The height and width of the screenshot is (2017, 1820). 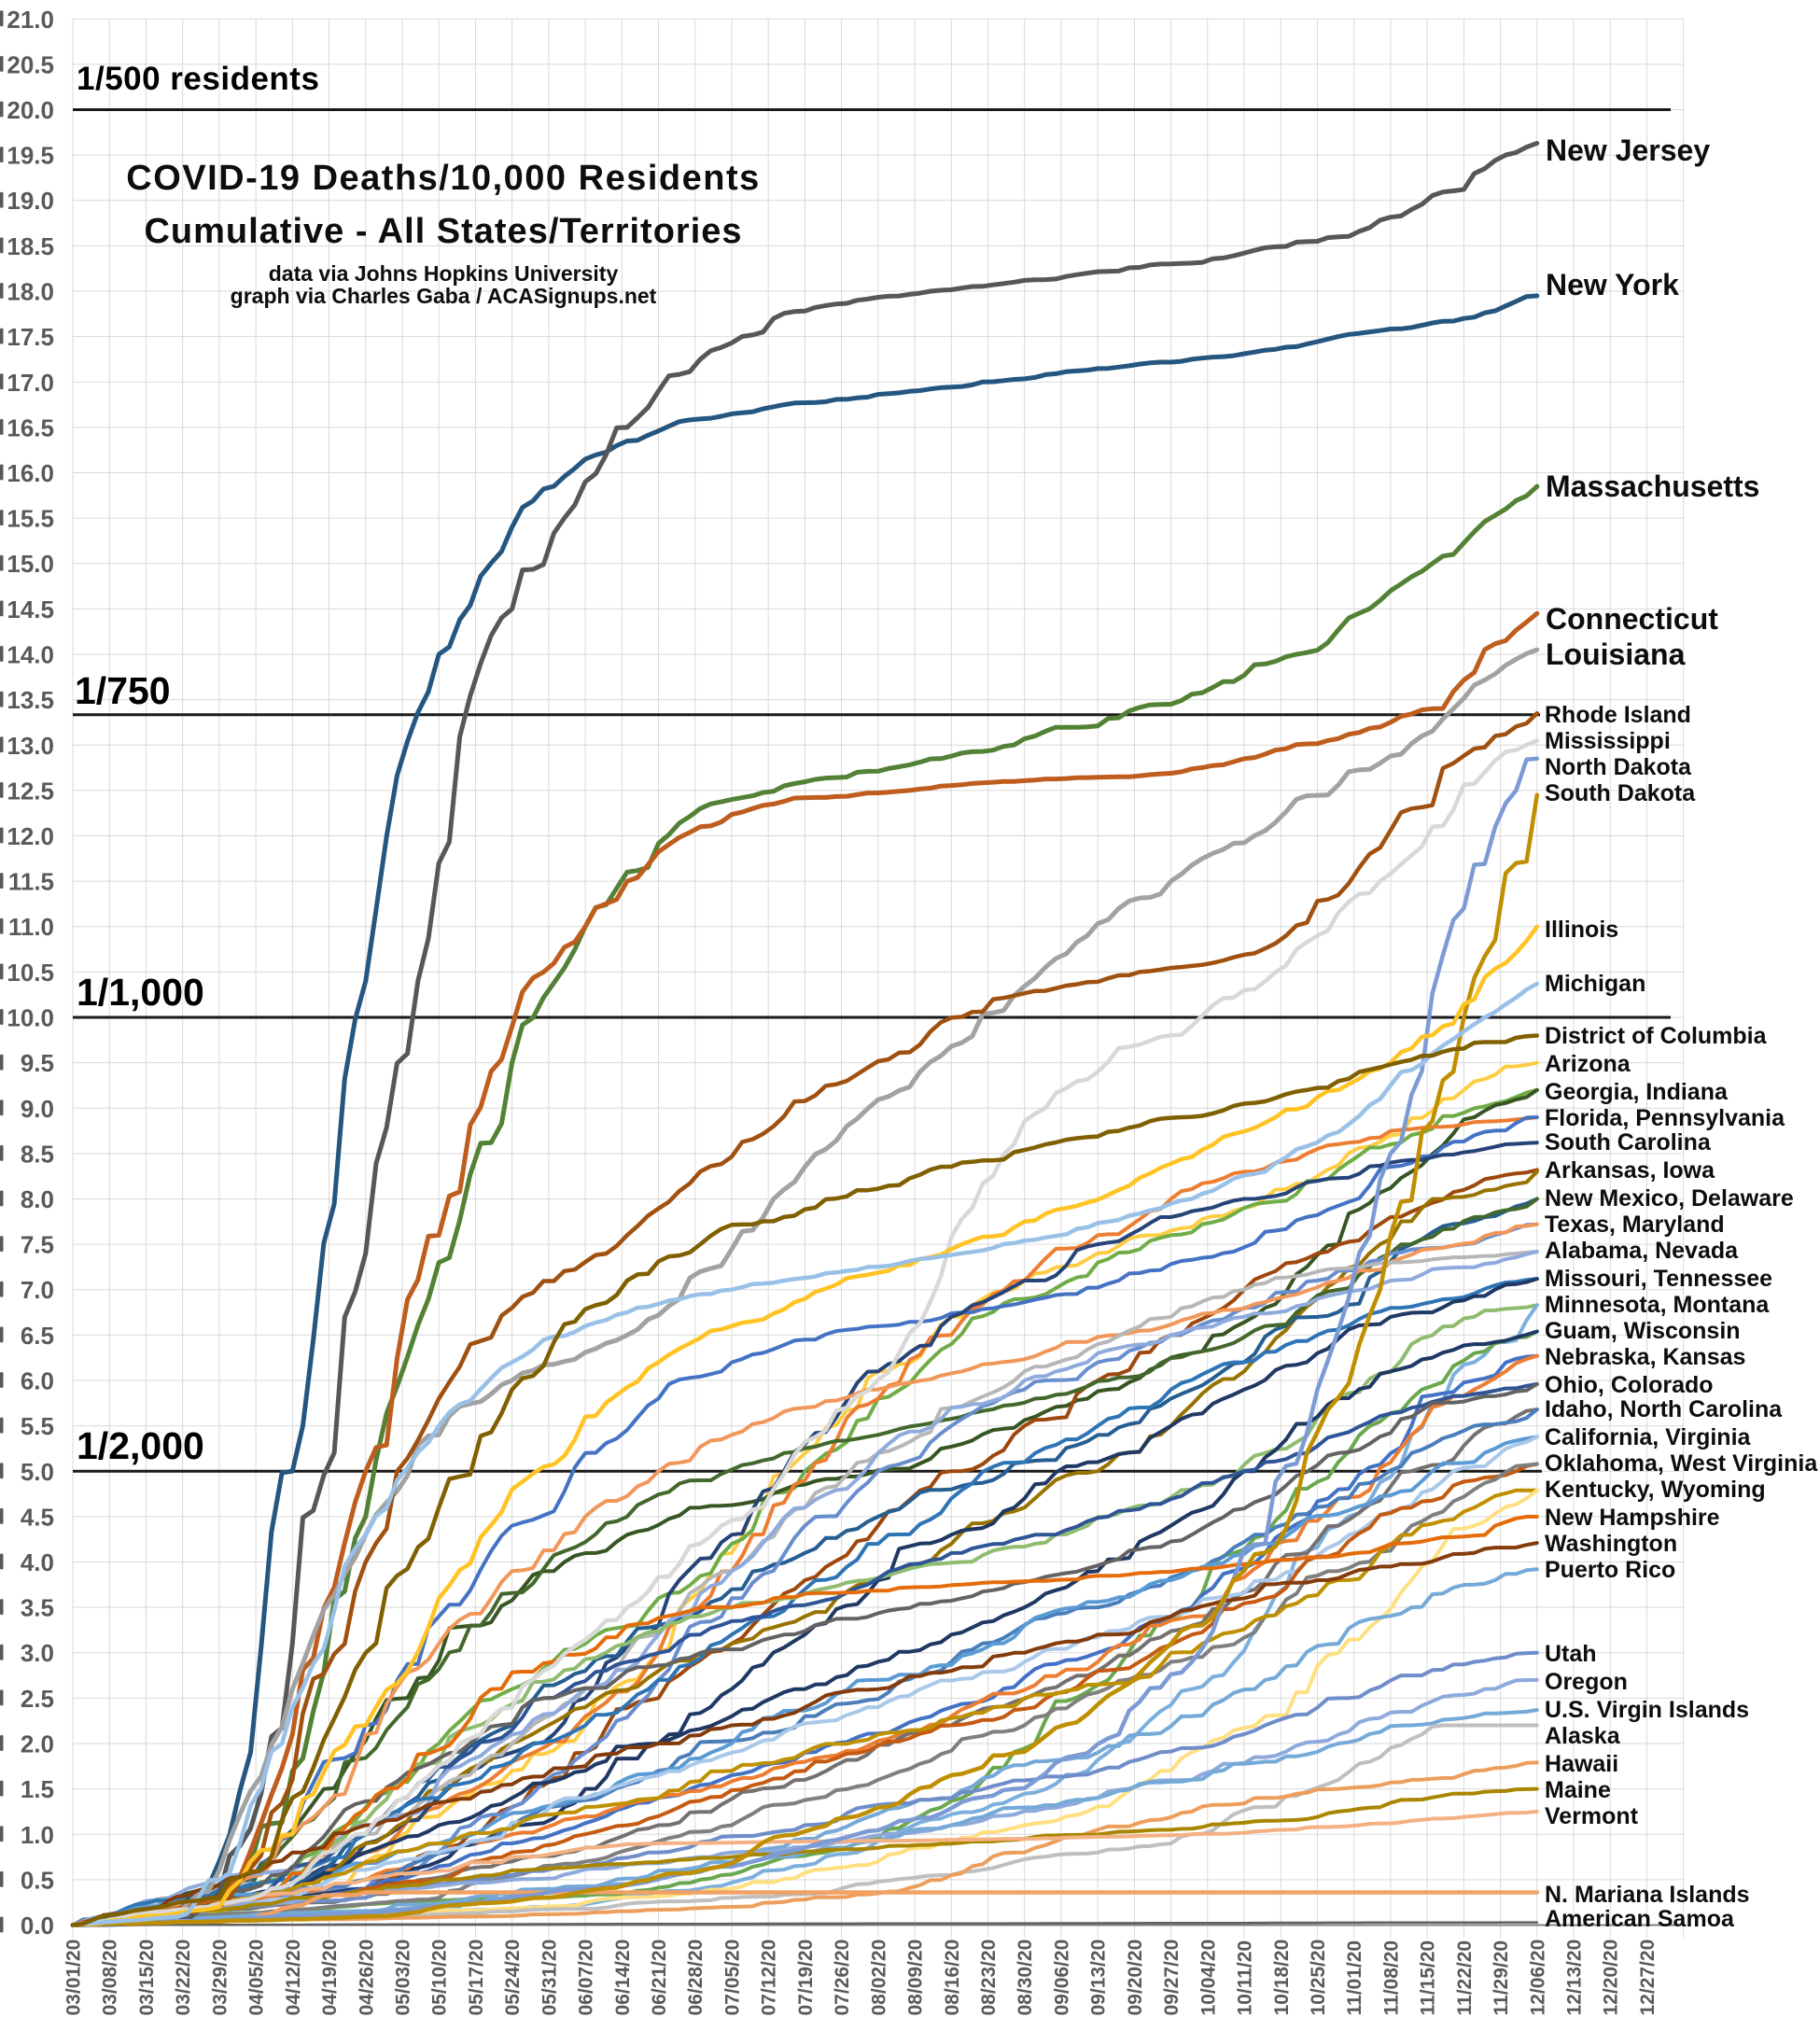 I want to click on svg-text: 15.0, so click(x=31, y=564).